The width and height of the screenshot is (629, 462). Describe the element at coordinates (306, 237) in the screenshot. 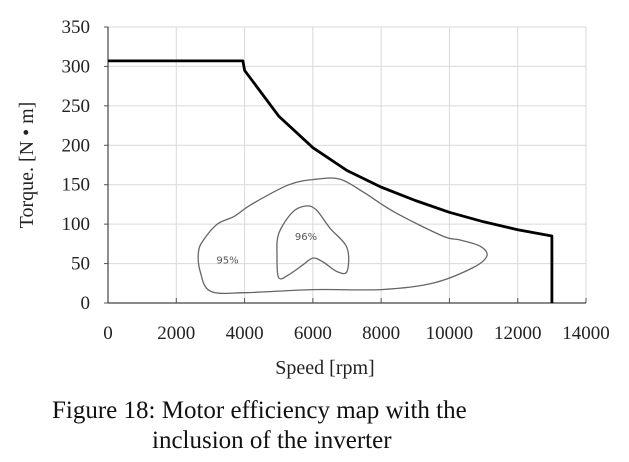

I see `contour-label-96: 96%` at that location.